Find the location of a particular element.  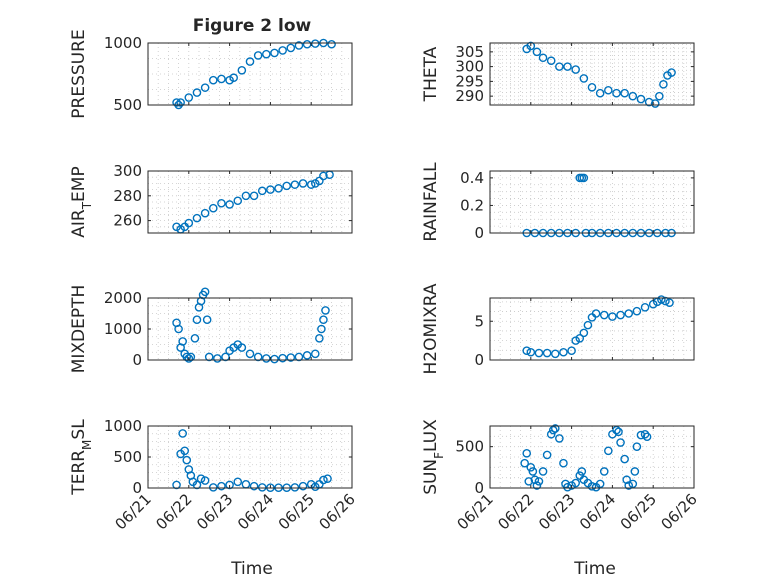

y-axis-label: MIXDEPTH is located at coordinates (79, 329).